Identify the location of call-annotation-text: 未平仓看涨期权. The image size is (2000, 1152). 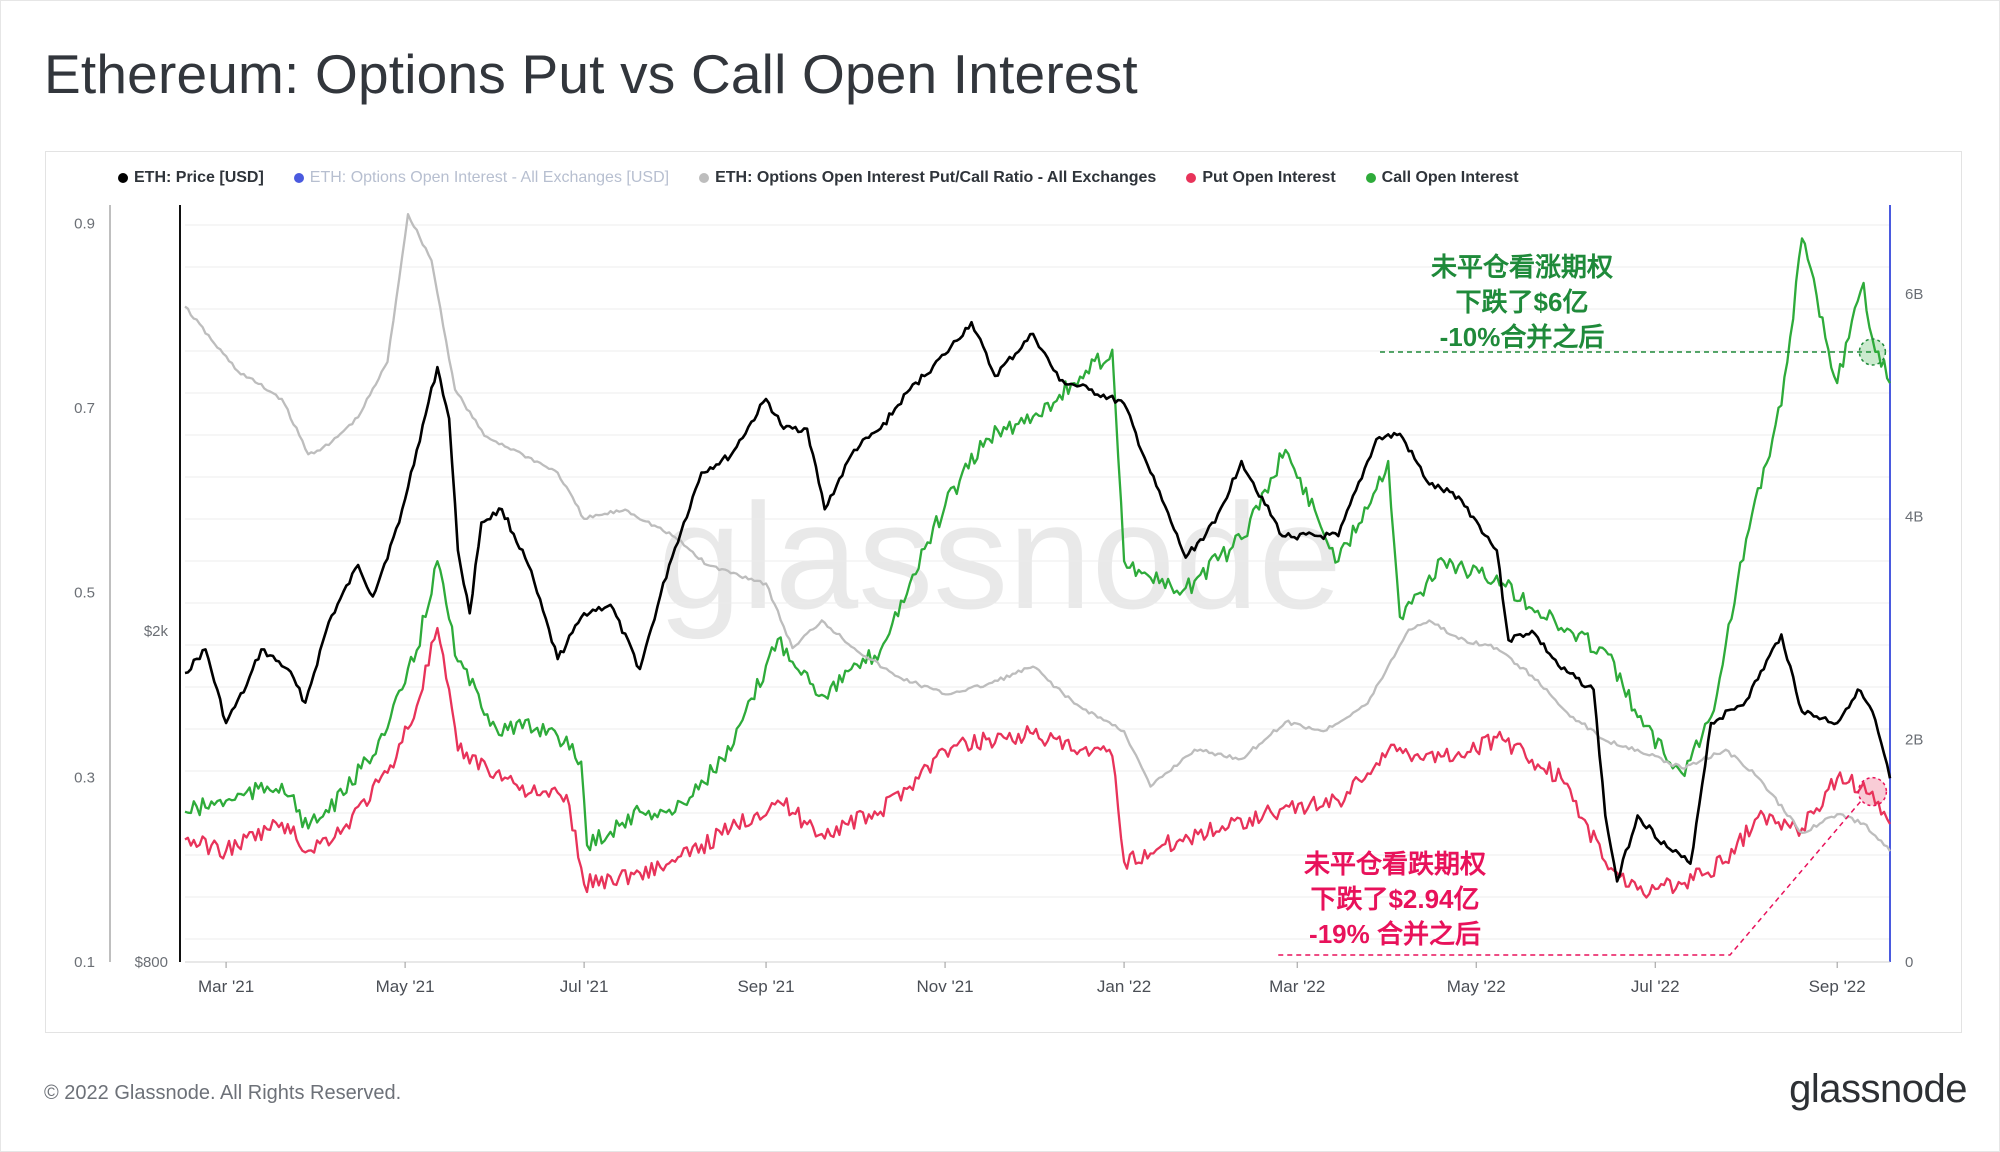
(1522, 267).